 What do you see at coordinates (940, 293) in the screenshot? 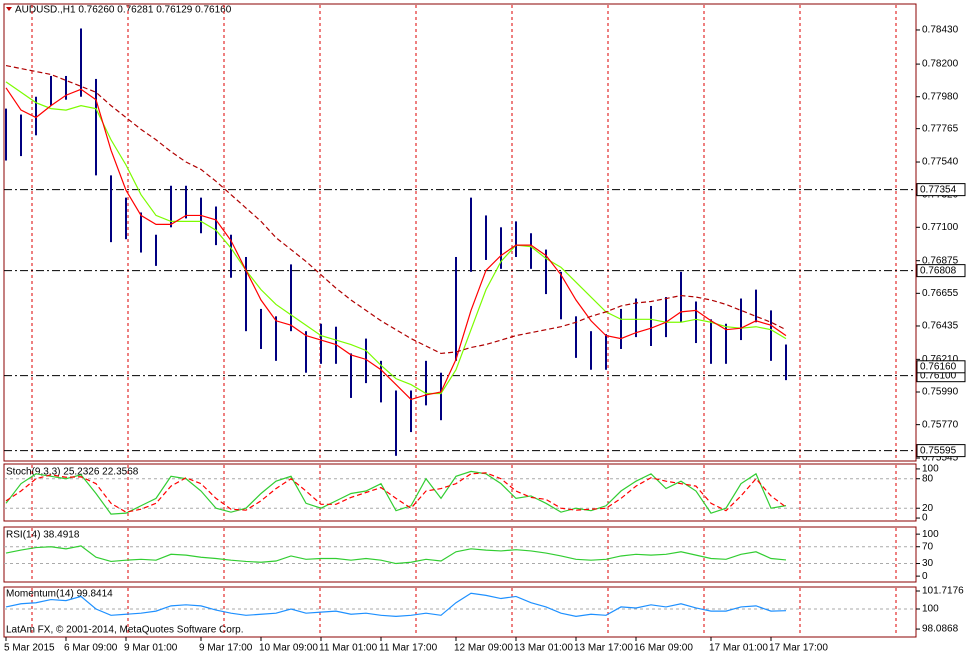
I see `y-tick-label: 0.76655` at bounding box center [940, 293].